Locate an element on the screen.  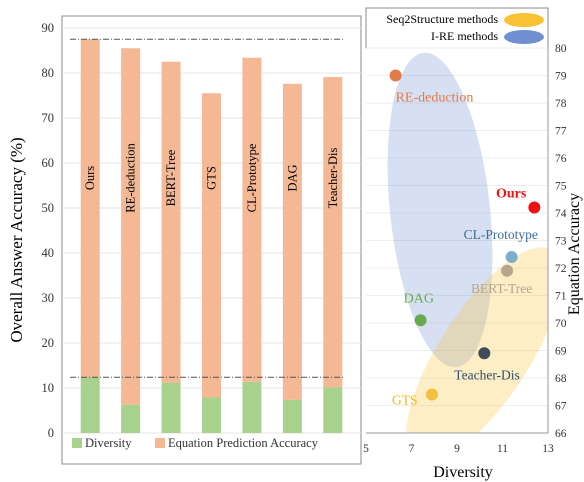
bar-y-tick-label: 10 is located at coordinates (48, 388).